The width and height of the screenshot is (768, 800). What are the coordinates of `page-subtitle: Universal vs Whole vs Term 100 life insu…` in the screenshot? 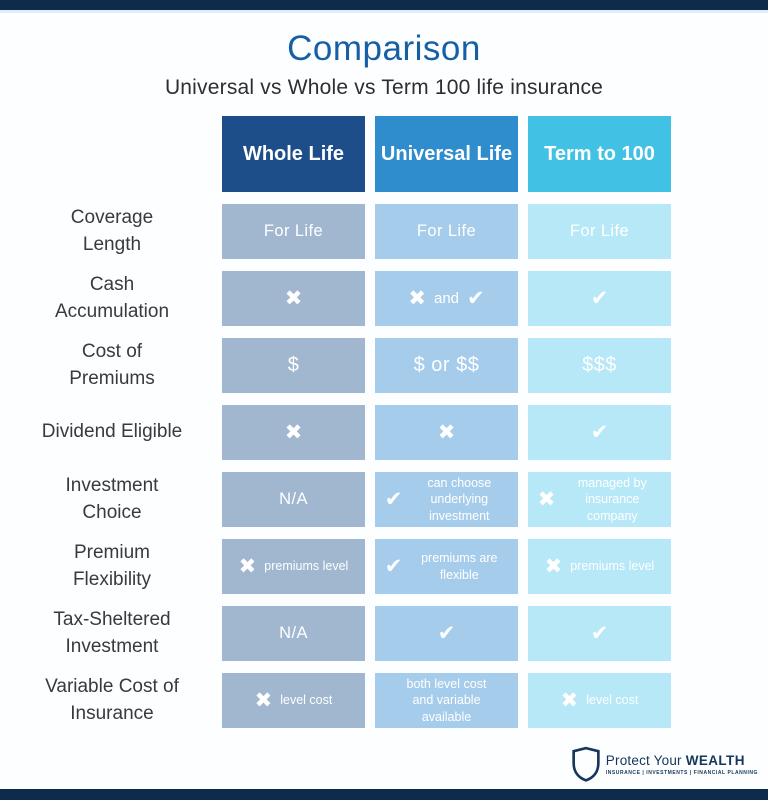 It's located at (384, 87).